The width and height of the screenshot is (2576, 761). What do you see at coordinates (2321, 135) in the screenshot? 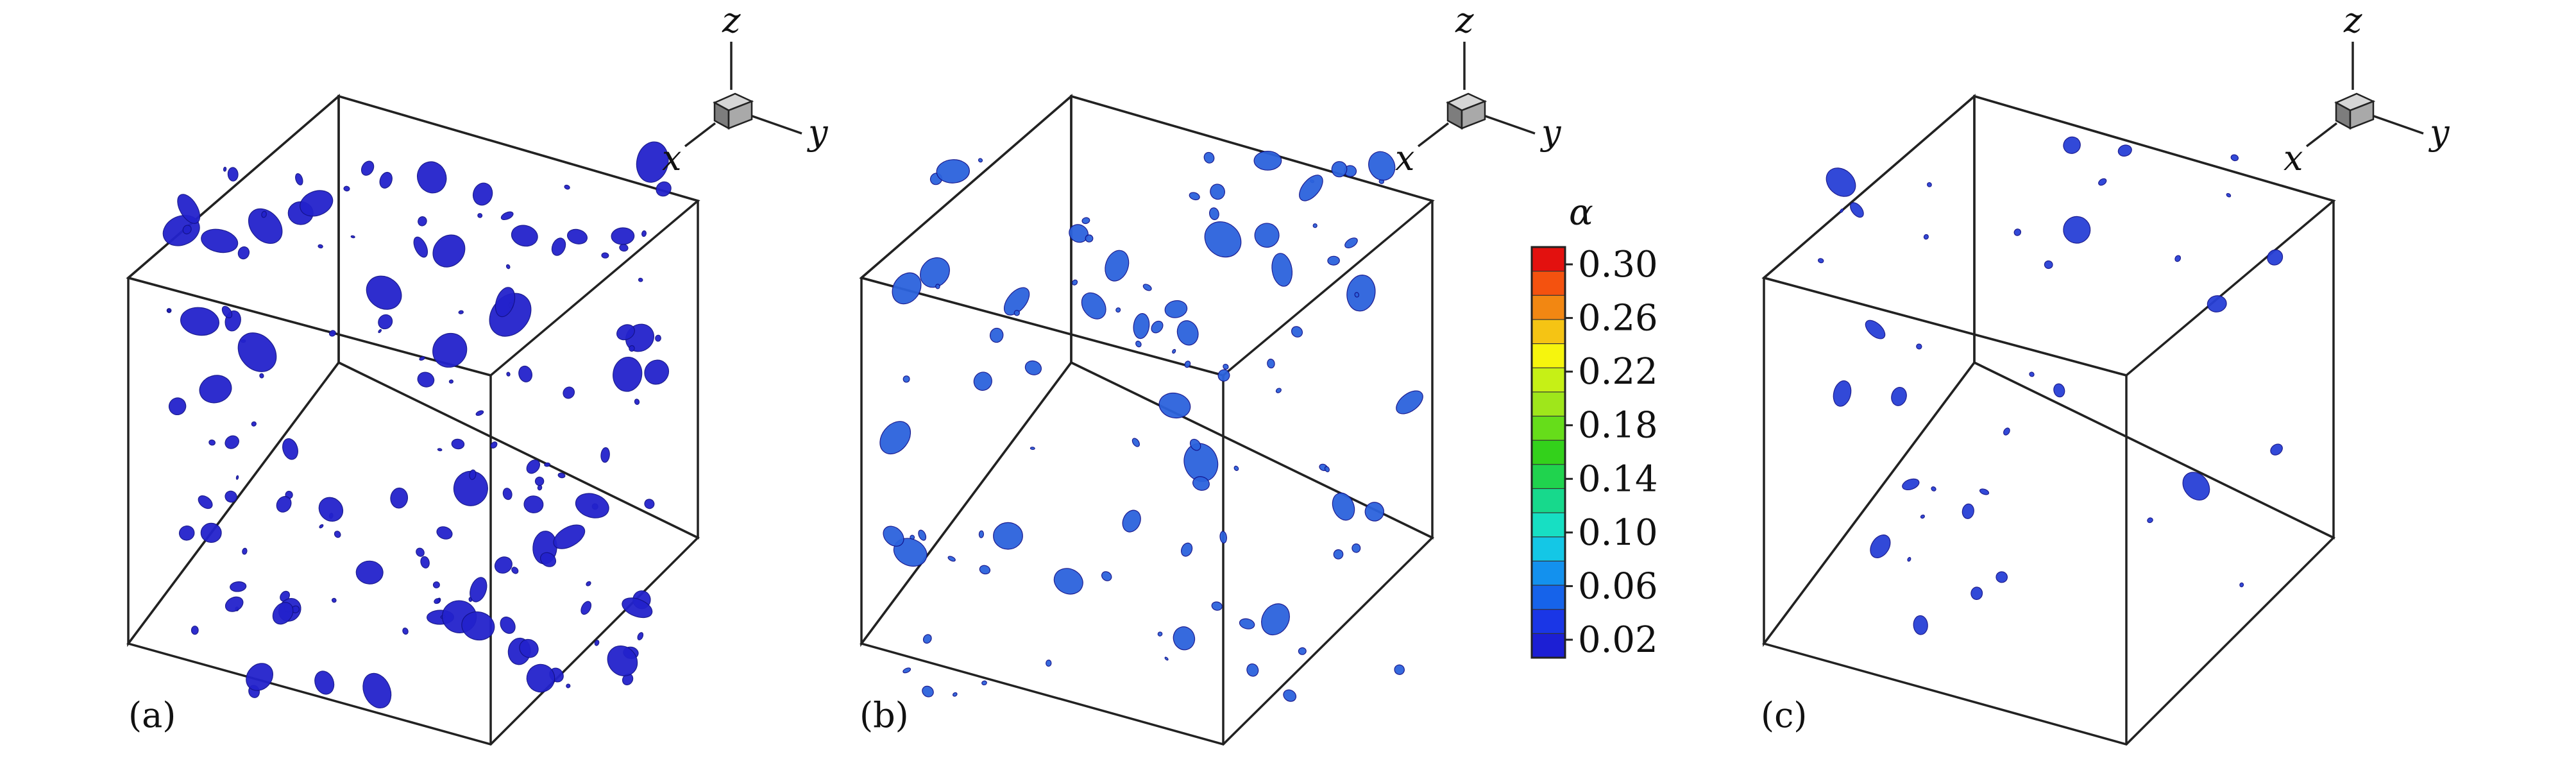
I see `triad-x-axis` at bounding box center [2321, 135].